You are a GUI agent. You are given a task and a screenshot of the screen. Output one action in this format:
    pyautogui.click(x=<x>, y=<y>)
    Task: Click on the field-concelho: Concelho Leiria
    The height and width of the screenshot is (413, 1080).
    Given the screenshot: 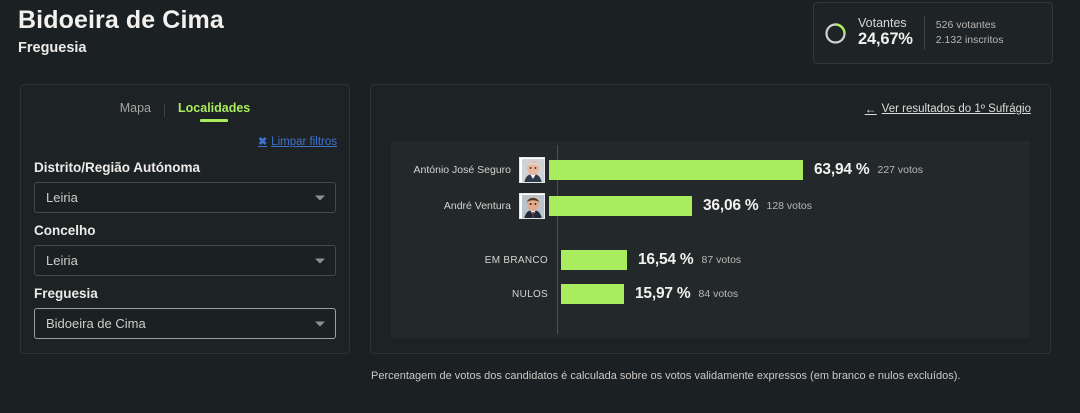 What is the action you would take?
    pyautogui.click(x=185, y=249)
    